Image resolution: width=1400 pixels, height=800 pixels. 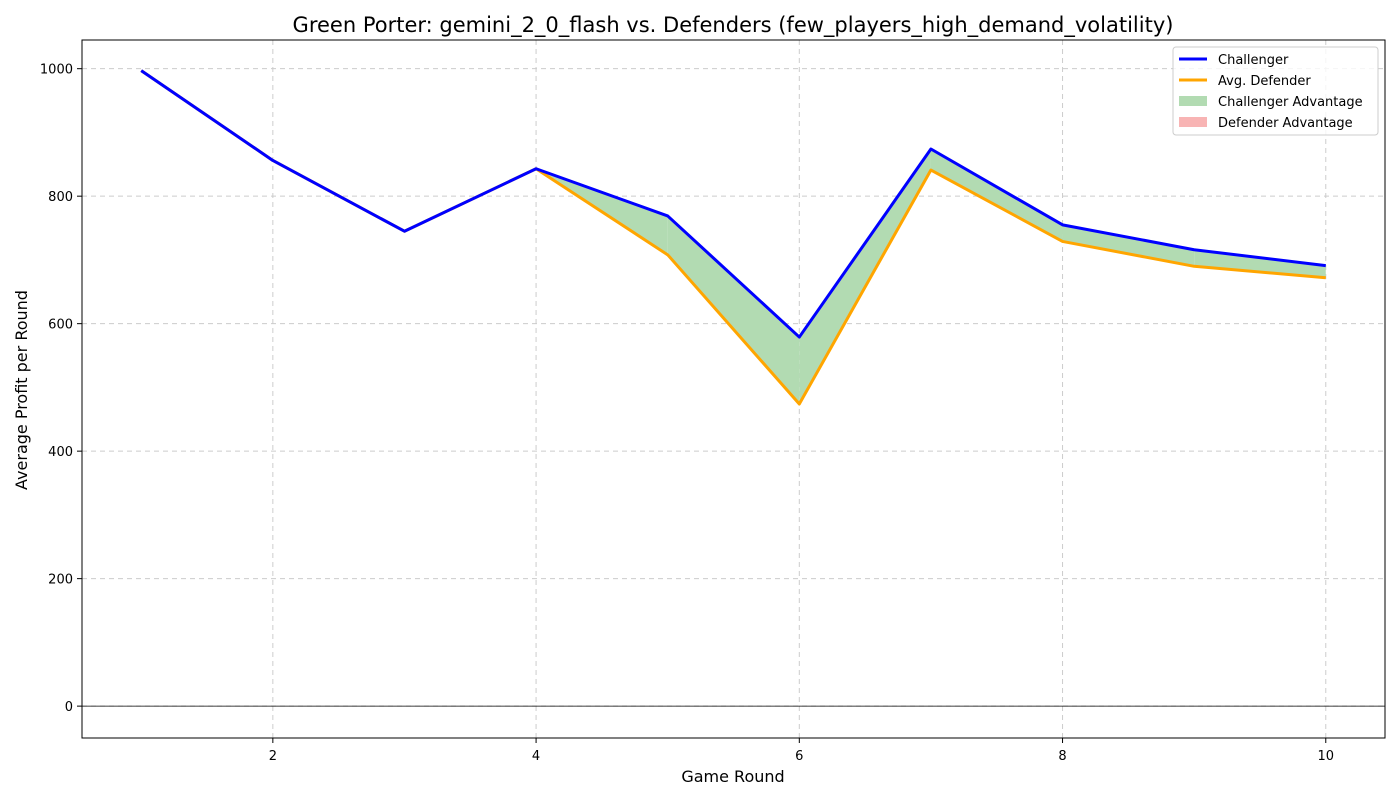 What do you see at coordinates (60, 325) in the screenshot?
I see `y-tick-label: 600` at bounding box center [60, 325].